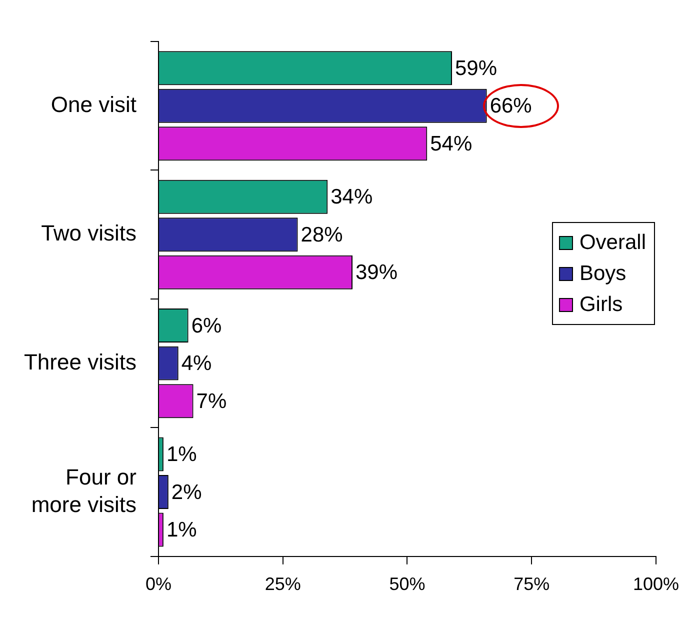 This screenshot has height=618, width=689. What do you see at coordinates (351, 197) in the screenshot?
I see `data-label: 34%` at bounding box center [351, 197].